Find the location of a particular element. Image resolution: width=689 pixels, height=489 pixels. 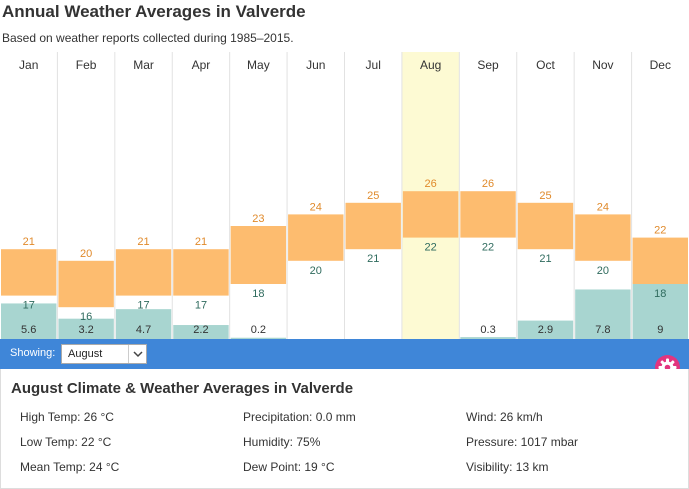

high-temp-label: 23 is located at coordinates (258, 219).